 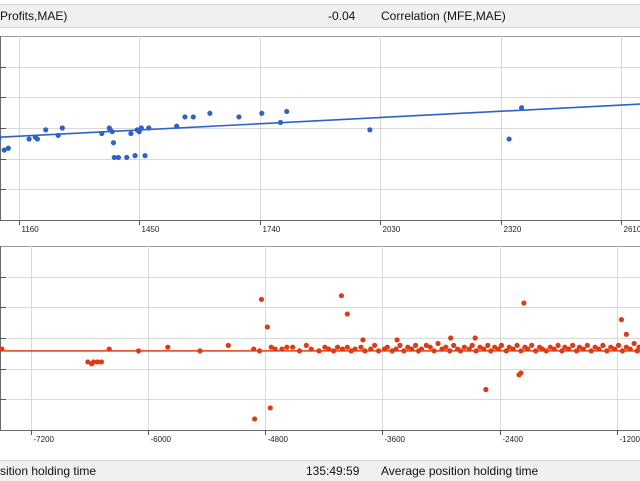 I want to click on x-tick-label: 2610, so click(x=632, y=229).